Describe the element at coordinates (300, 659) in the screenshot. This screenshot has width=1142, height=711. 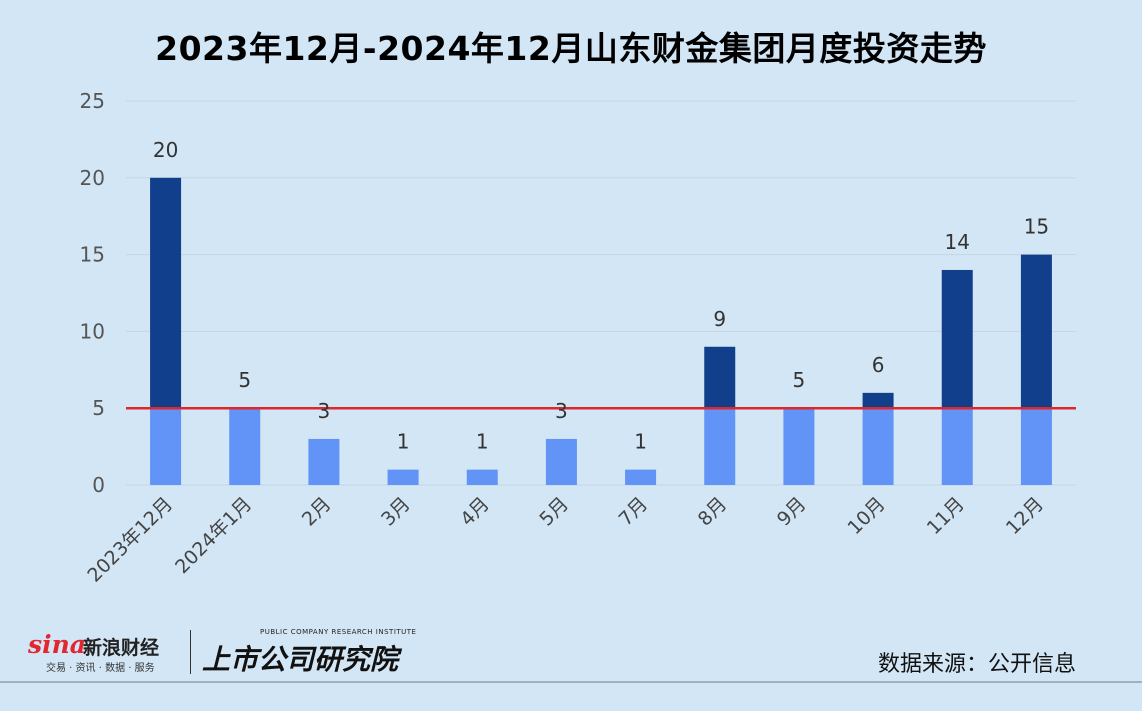
I see `research-logo-chinese: 上市公司研究院` at that location.